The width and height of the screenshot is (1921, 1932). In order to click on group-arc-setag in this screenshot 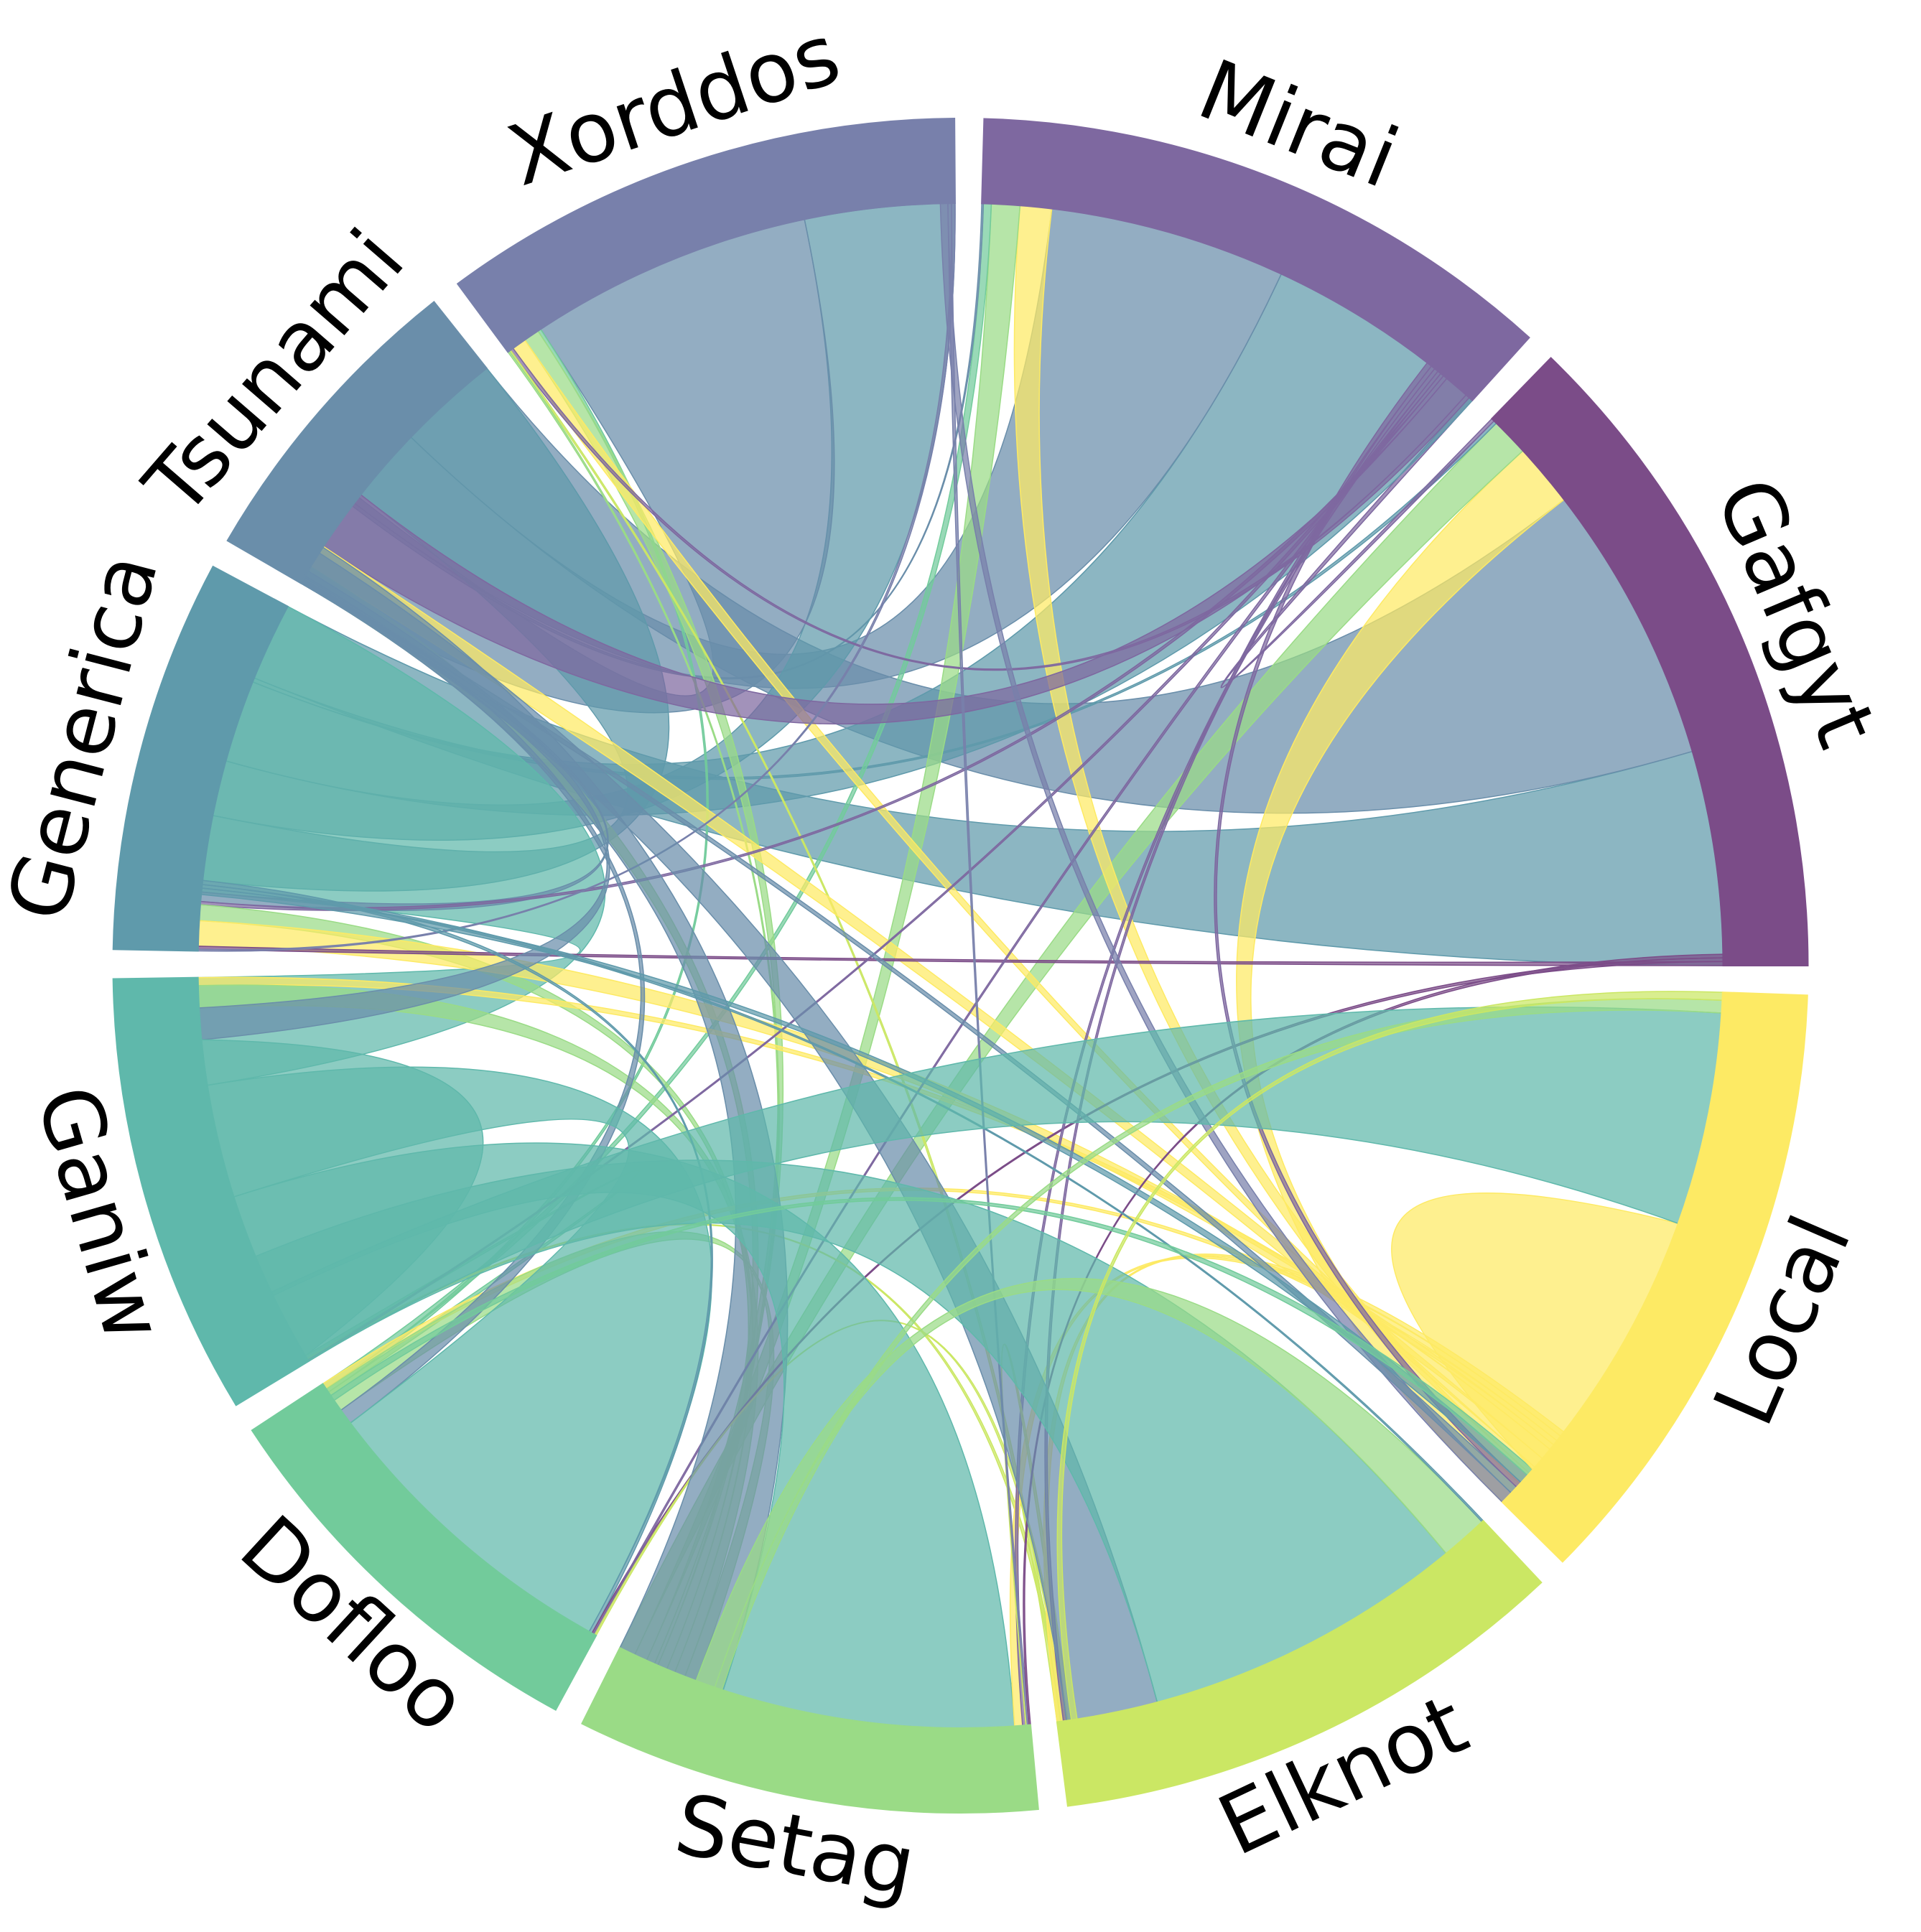, I will do `click(810, 1730)`.